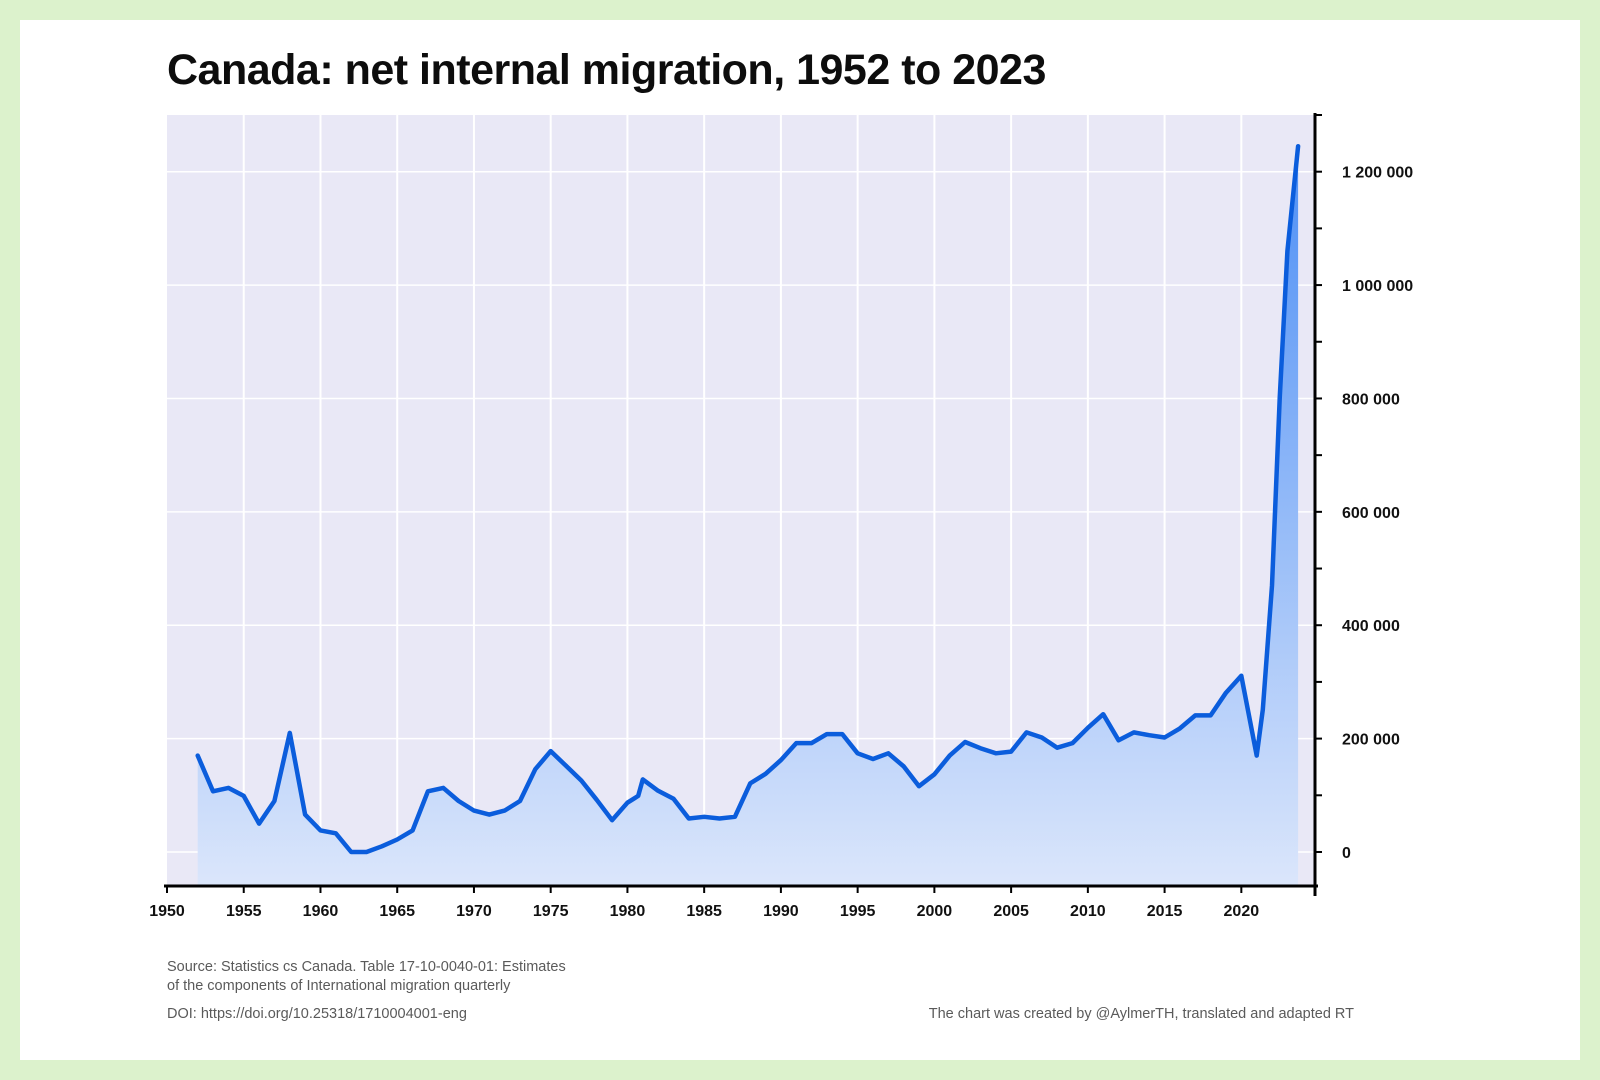  Describe the element at coordinates (1377, 173) in the screenshot. I see `y-tick-label-1200000: 1 200 000` at that location.